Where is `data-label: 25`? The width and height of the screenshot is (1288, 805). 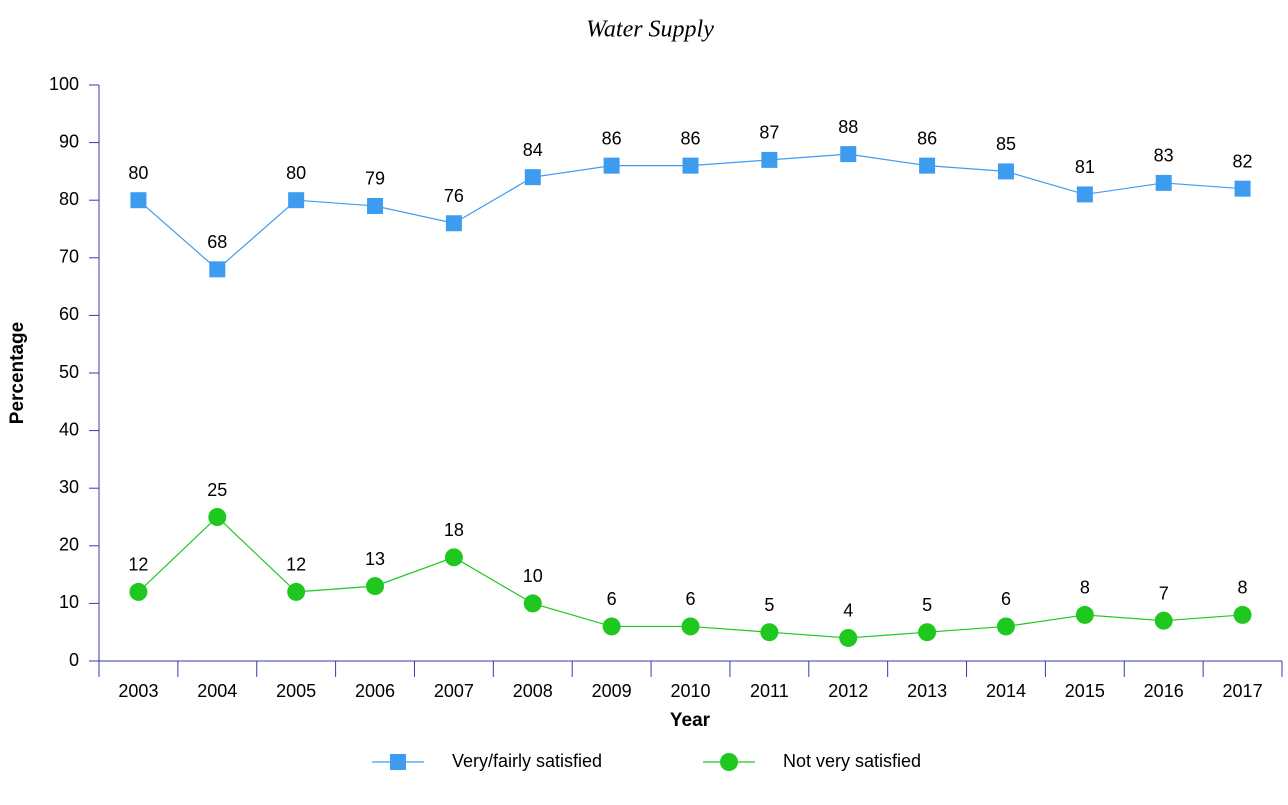
data-label: 25 is located at coordinates (217, 490).